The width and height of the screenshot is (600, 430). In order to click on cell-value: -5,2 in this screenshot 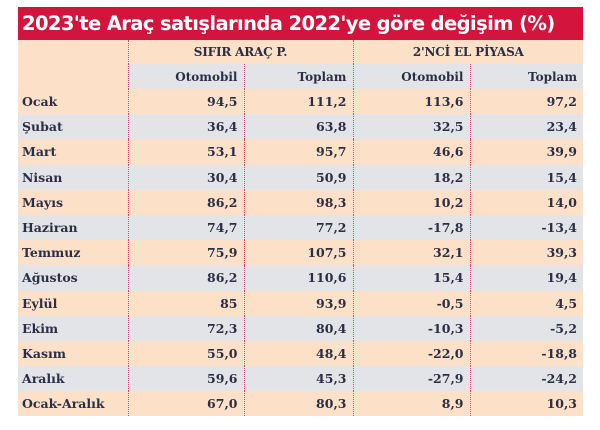, I will do `click(526, 328)`.